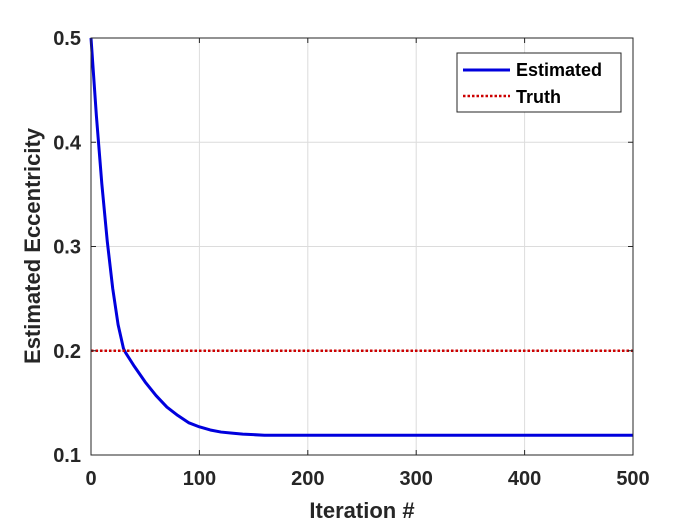 The width and height of the screenshot is (700, 525). What do you see at coordinates (416, 479) in the screenshot?
I see `x-tick-label: 300` at bounding box center [416, 479].